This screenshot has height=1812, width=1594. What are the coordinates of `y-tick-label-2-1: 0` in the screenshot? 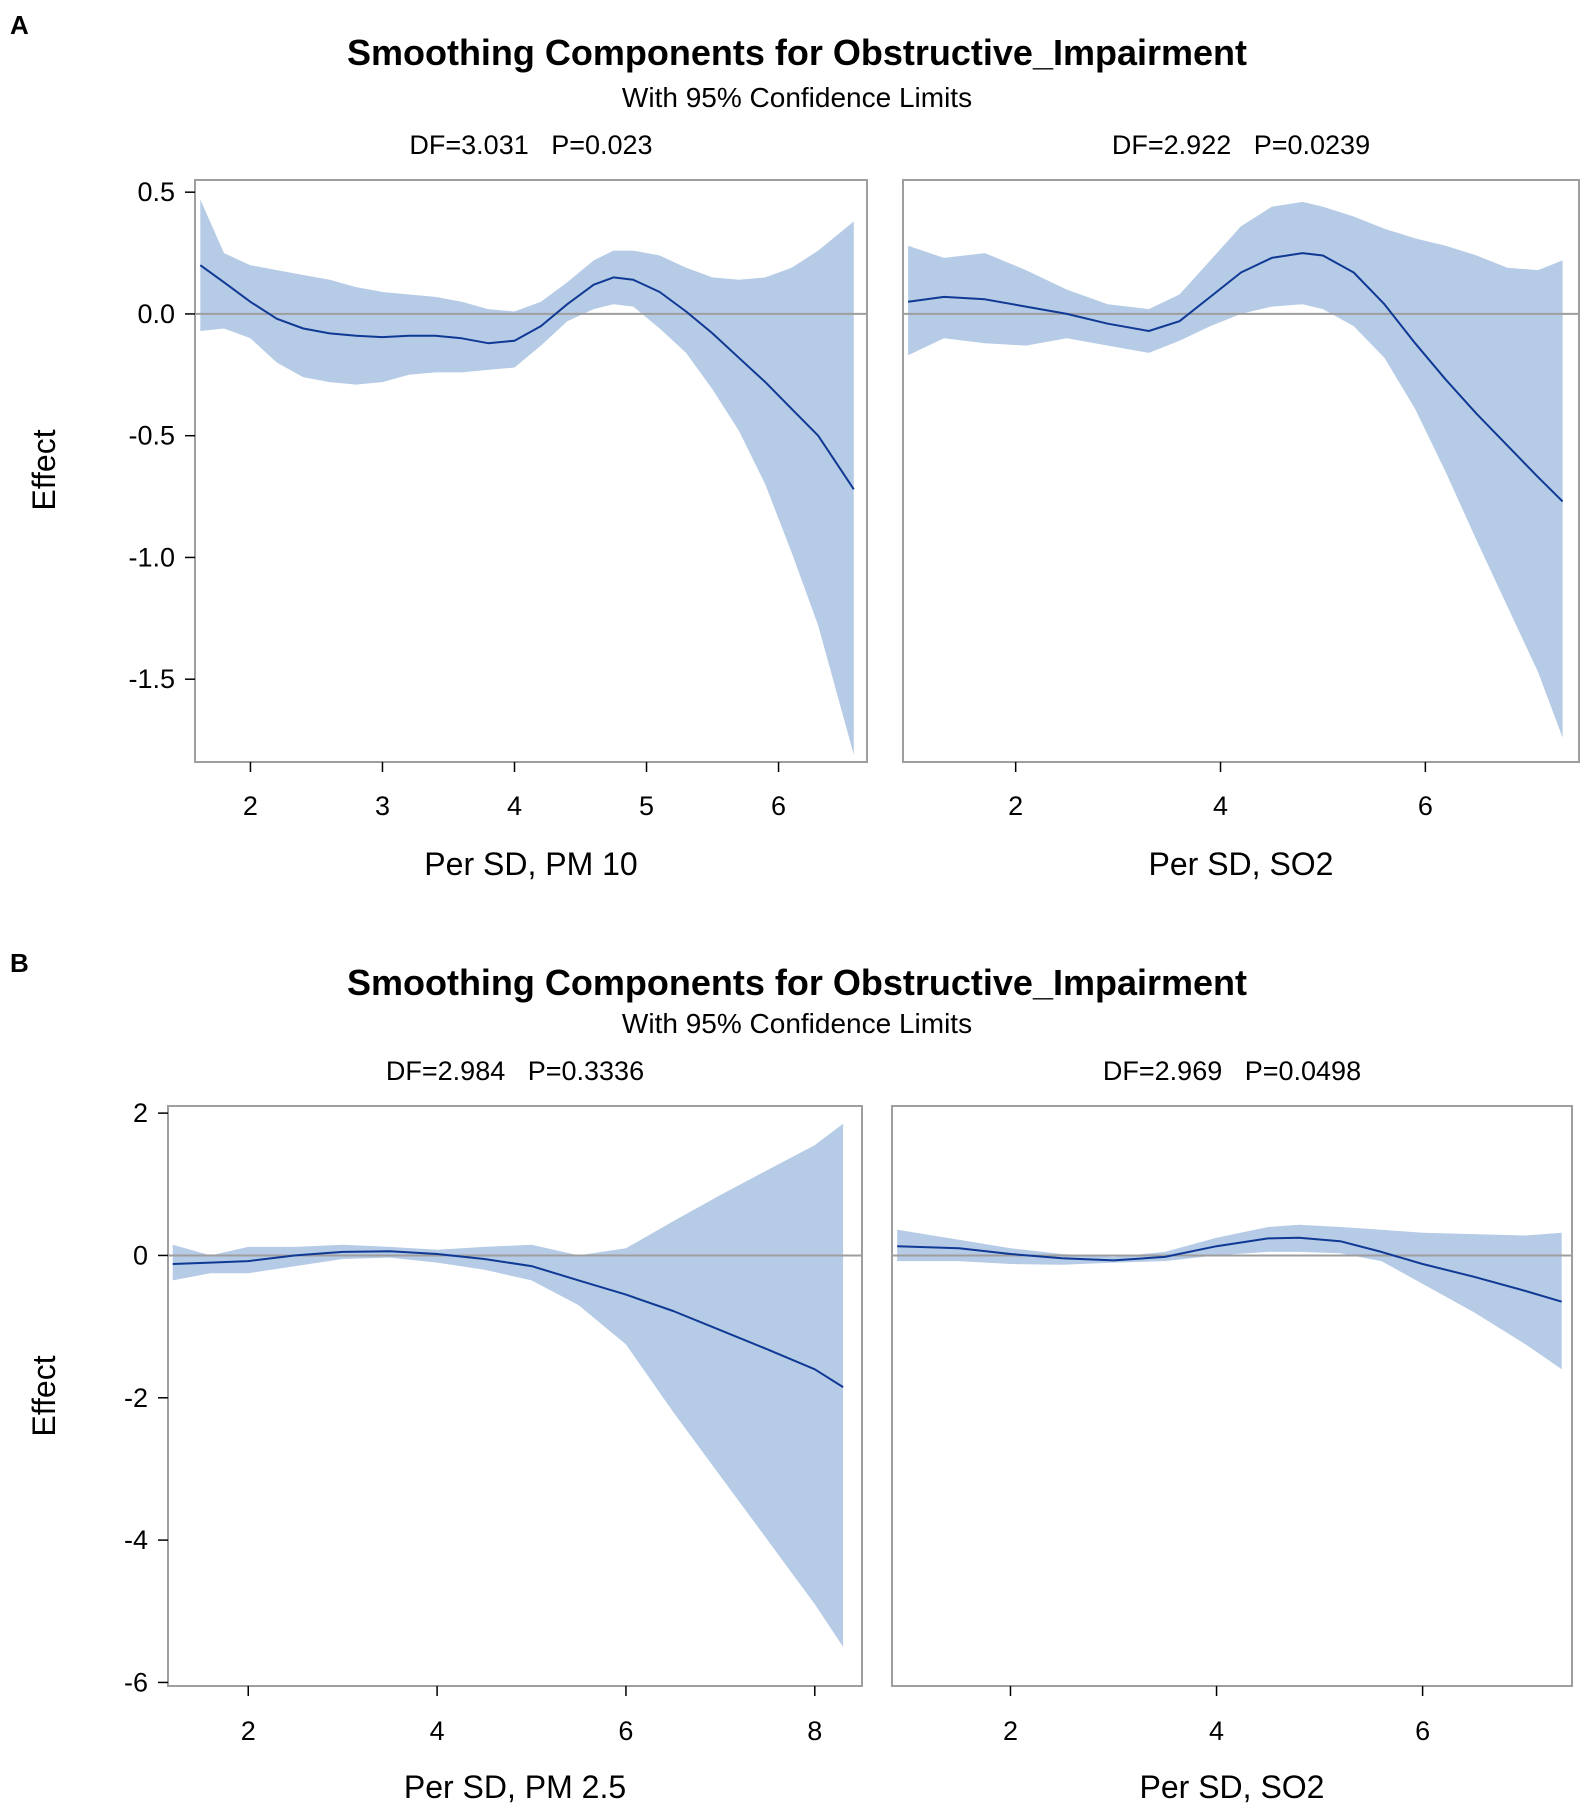 It's located at (140, 1255).